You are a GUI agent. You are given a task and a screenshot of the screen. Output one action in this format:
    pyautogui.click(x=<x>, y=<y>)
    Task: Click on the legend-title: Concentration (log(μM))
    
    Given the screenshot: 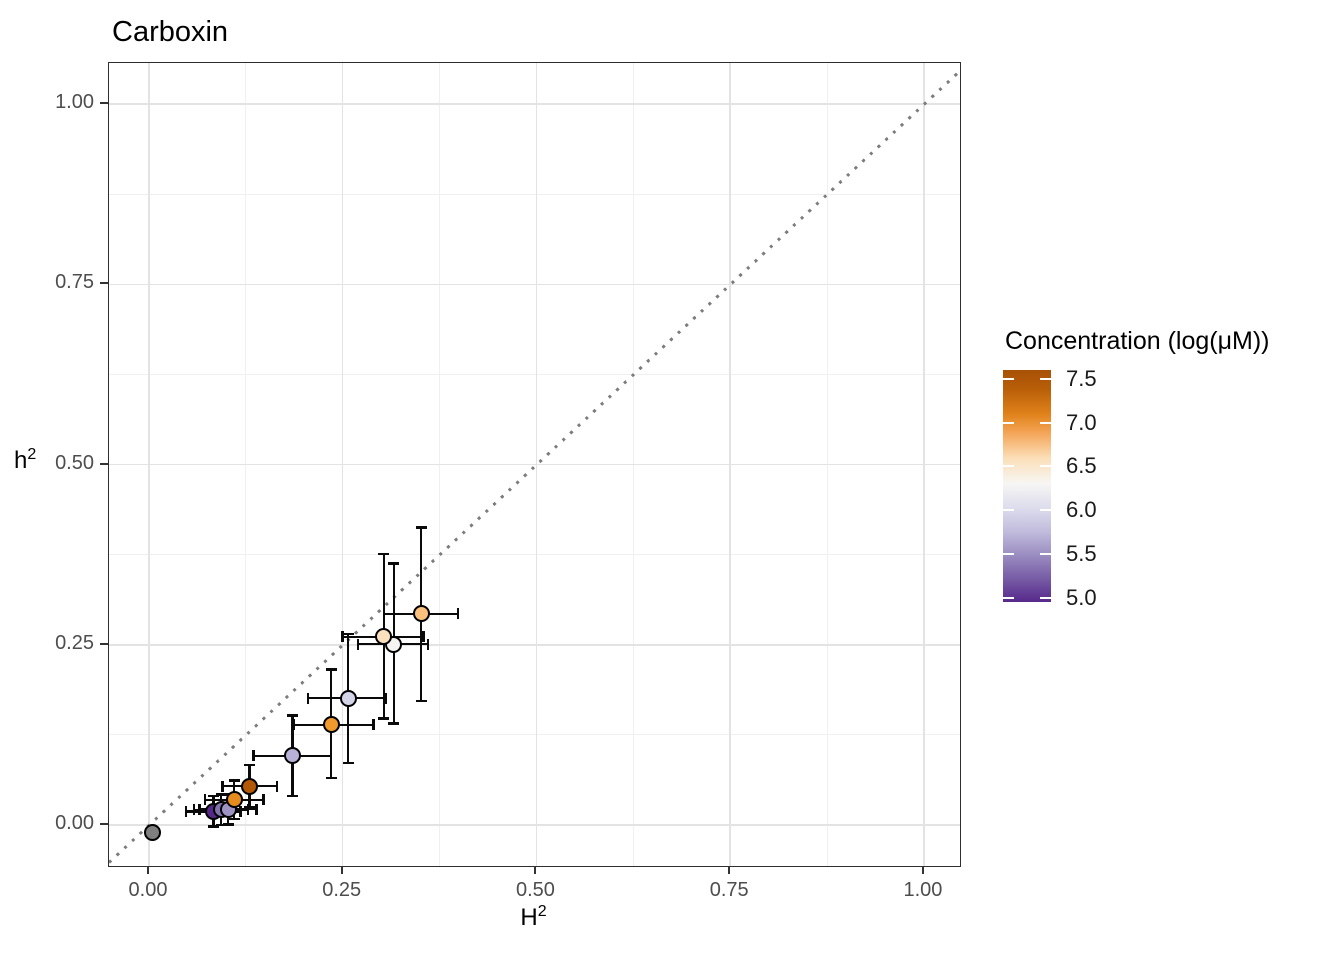 What is the action you would take?
    pyautogui.click(x=1137, y=341)
    